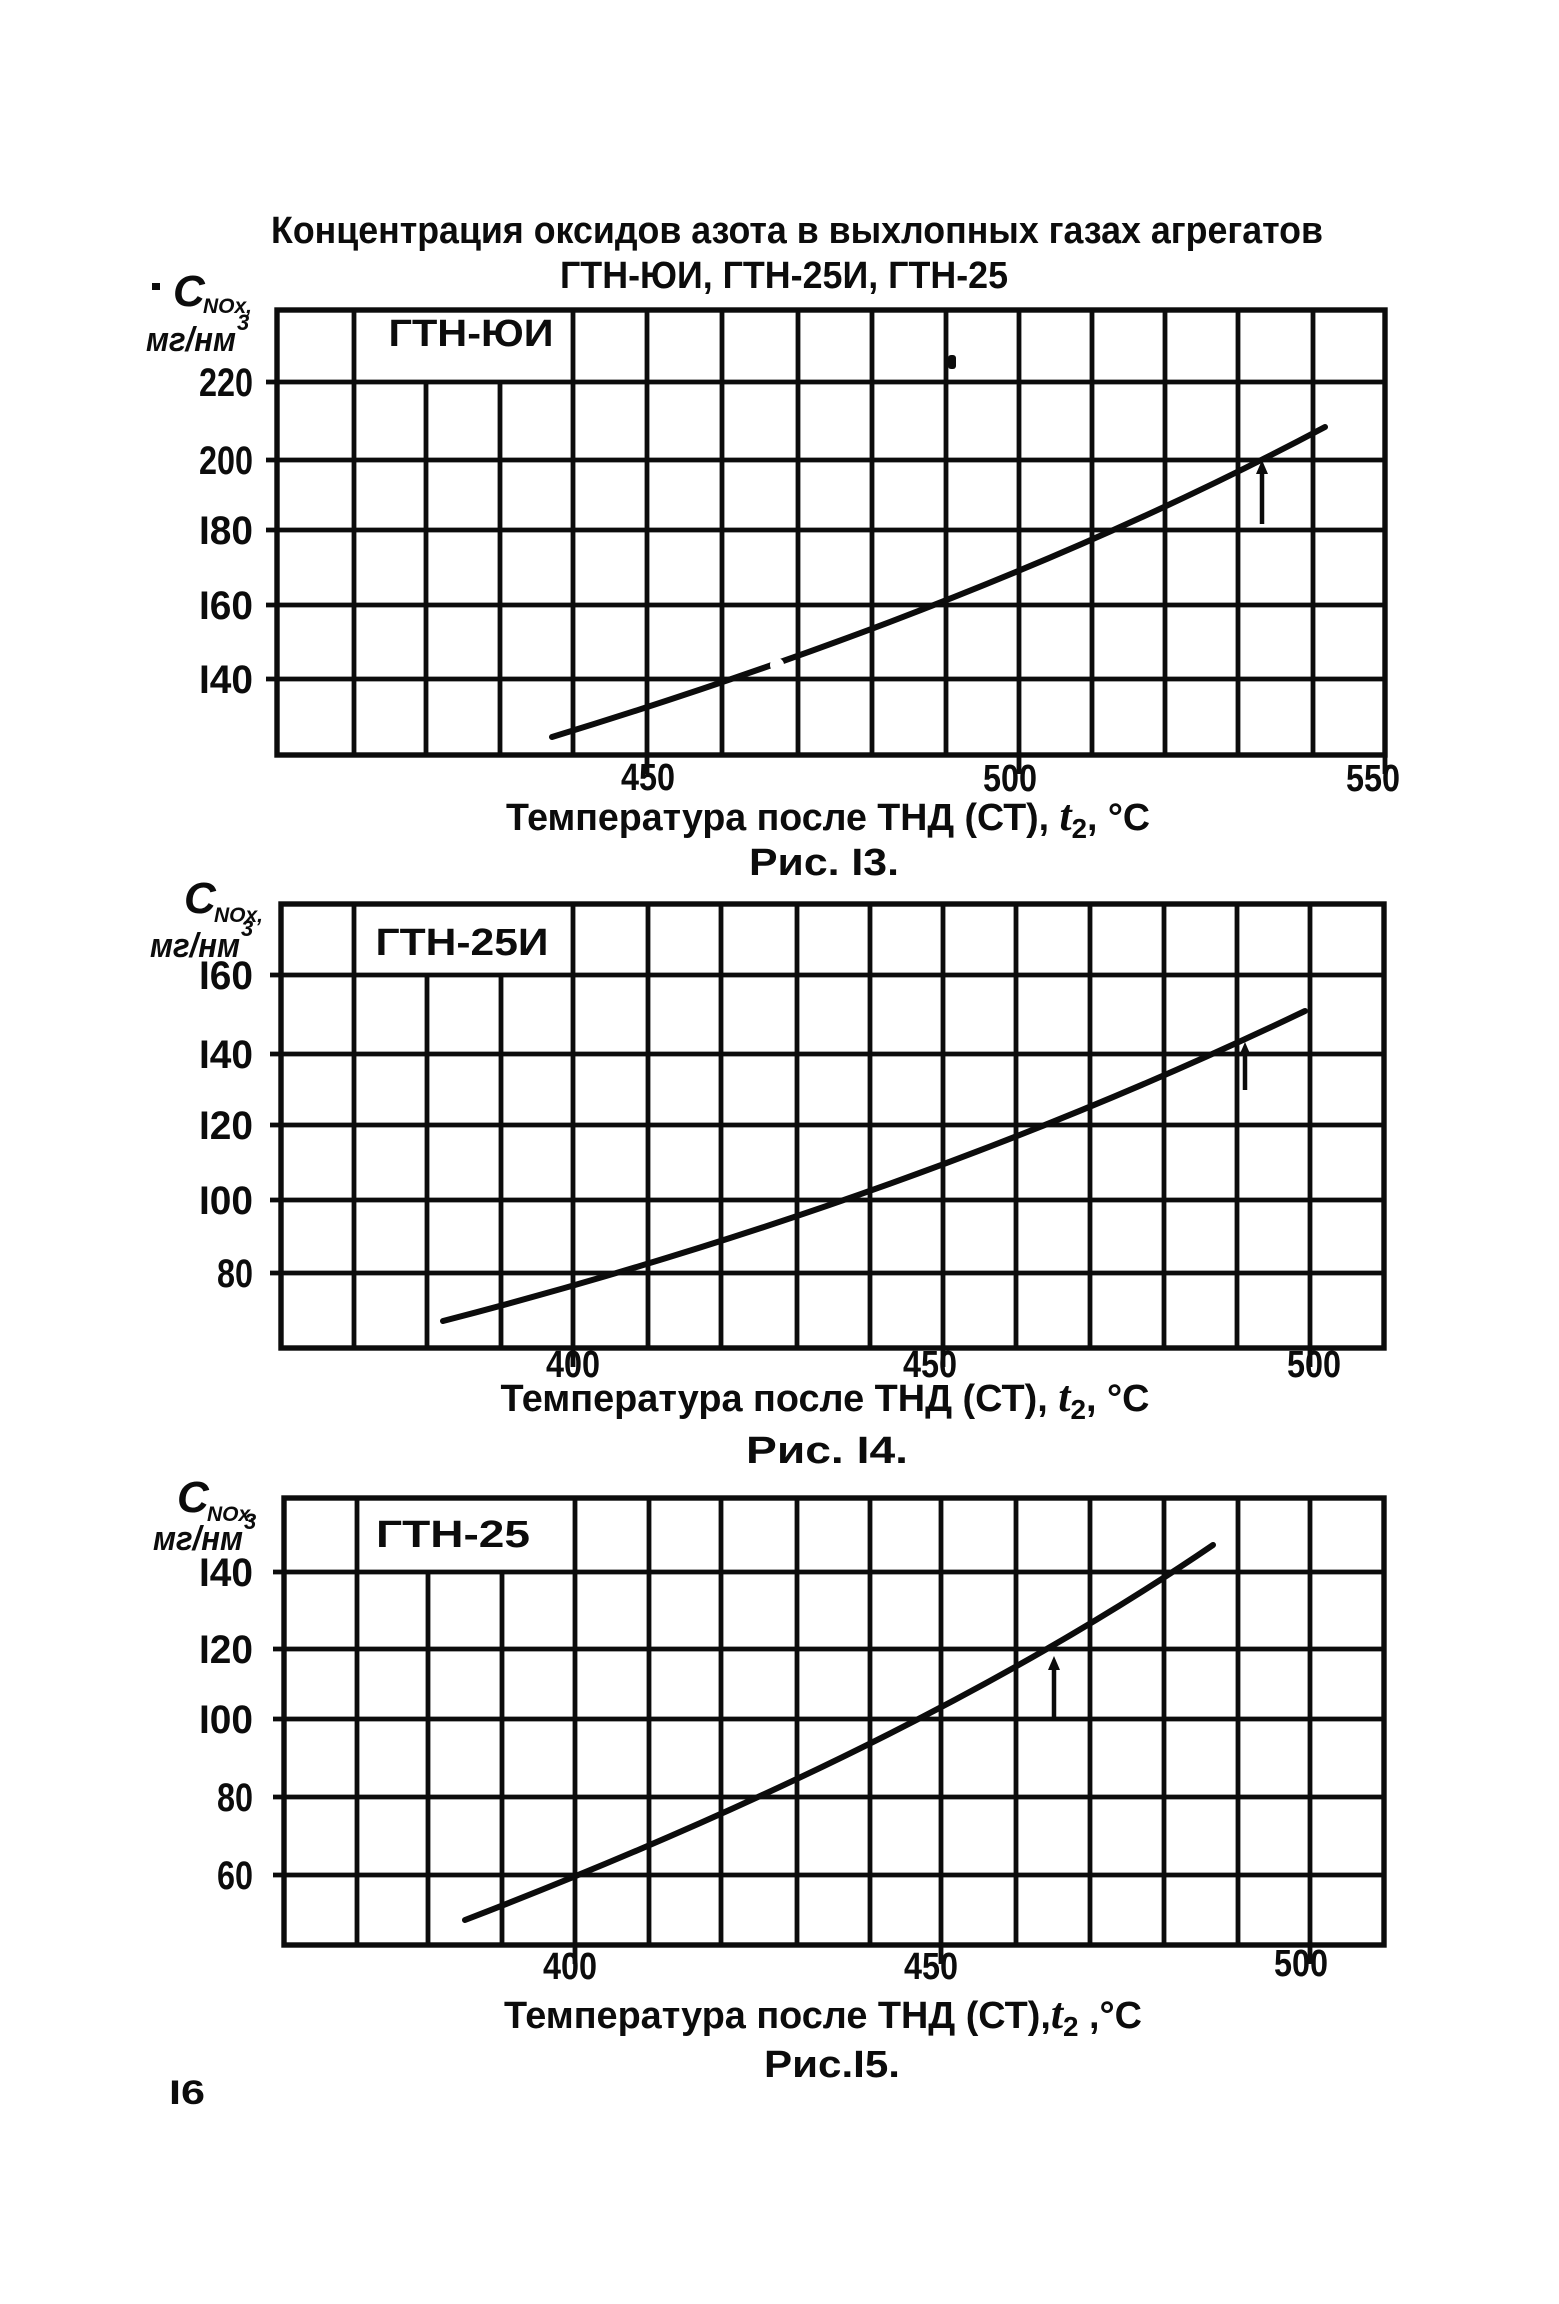 This screenshot has width=1559, height=2304. What do you see at coordinates (226, 383) in the screenshot?
I see `svg-text: 220` at bounding box center [226, 383].